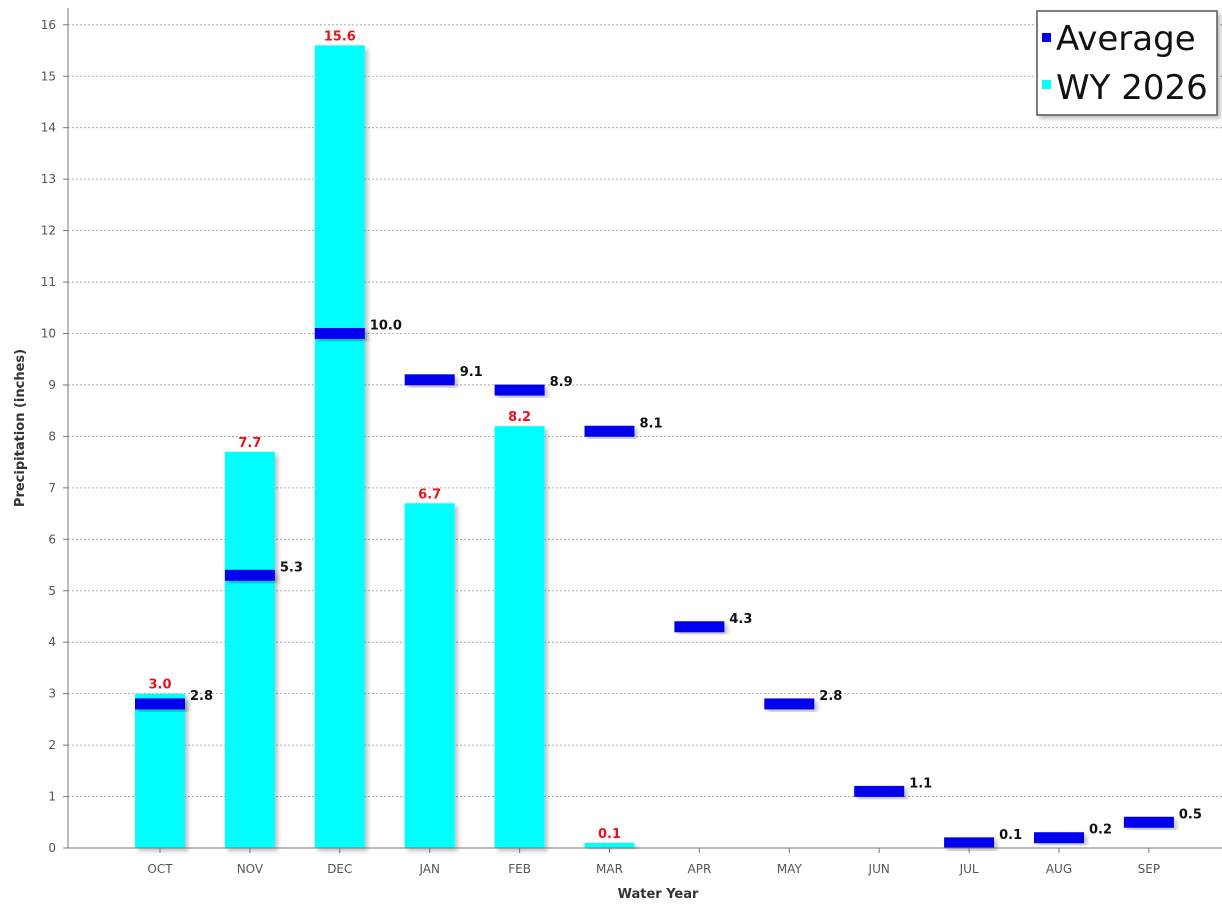 This screenshot has height=904, width=1222. Describe the element at coordinates (48, 334) in the screenshot. I see `y-tick-label: 10` at that location.